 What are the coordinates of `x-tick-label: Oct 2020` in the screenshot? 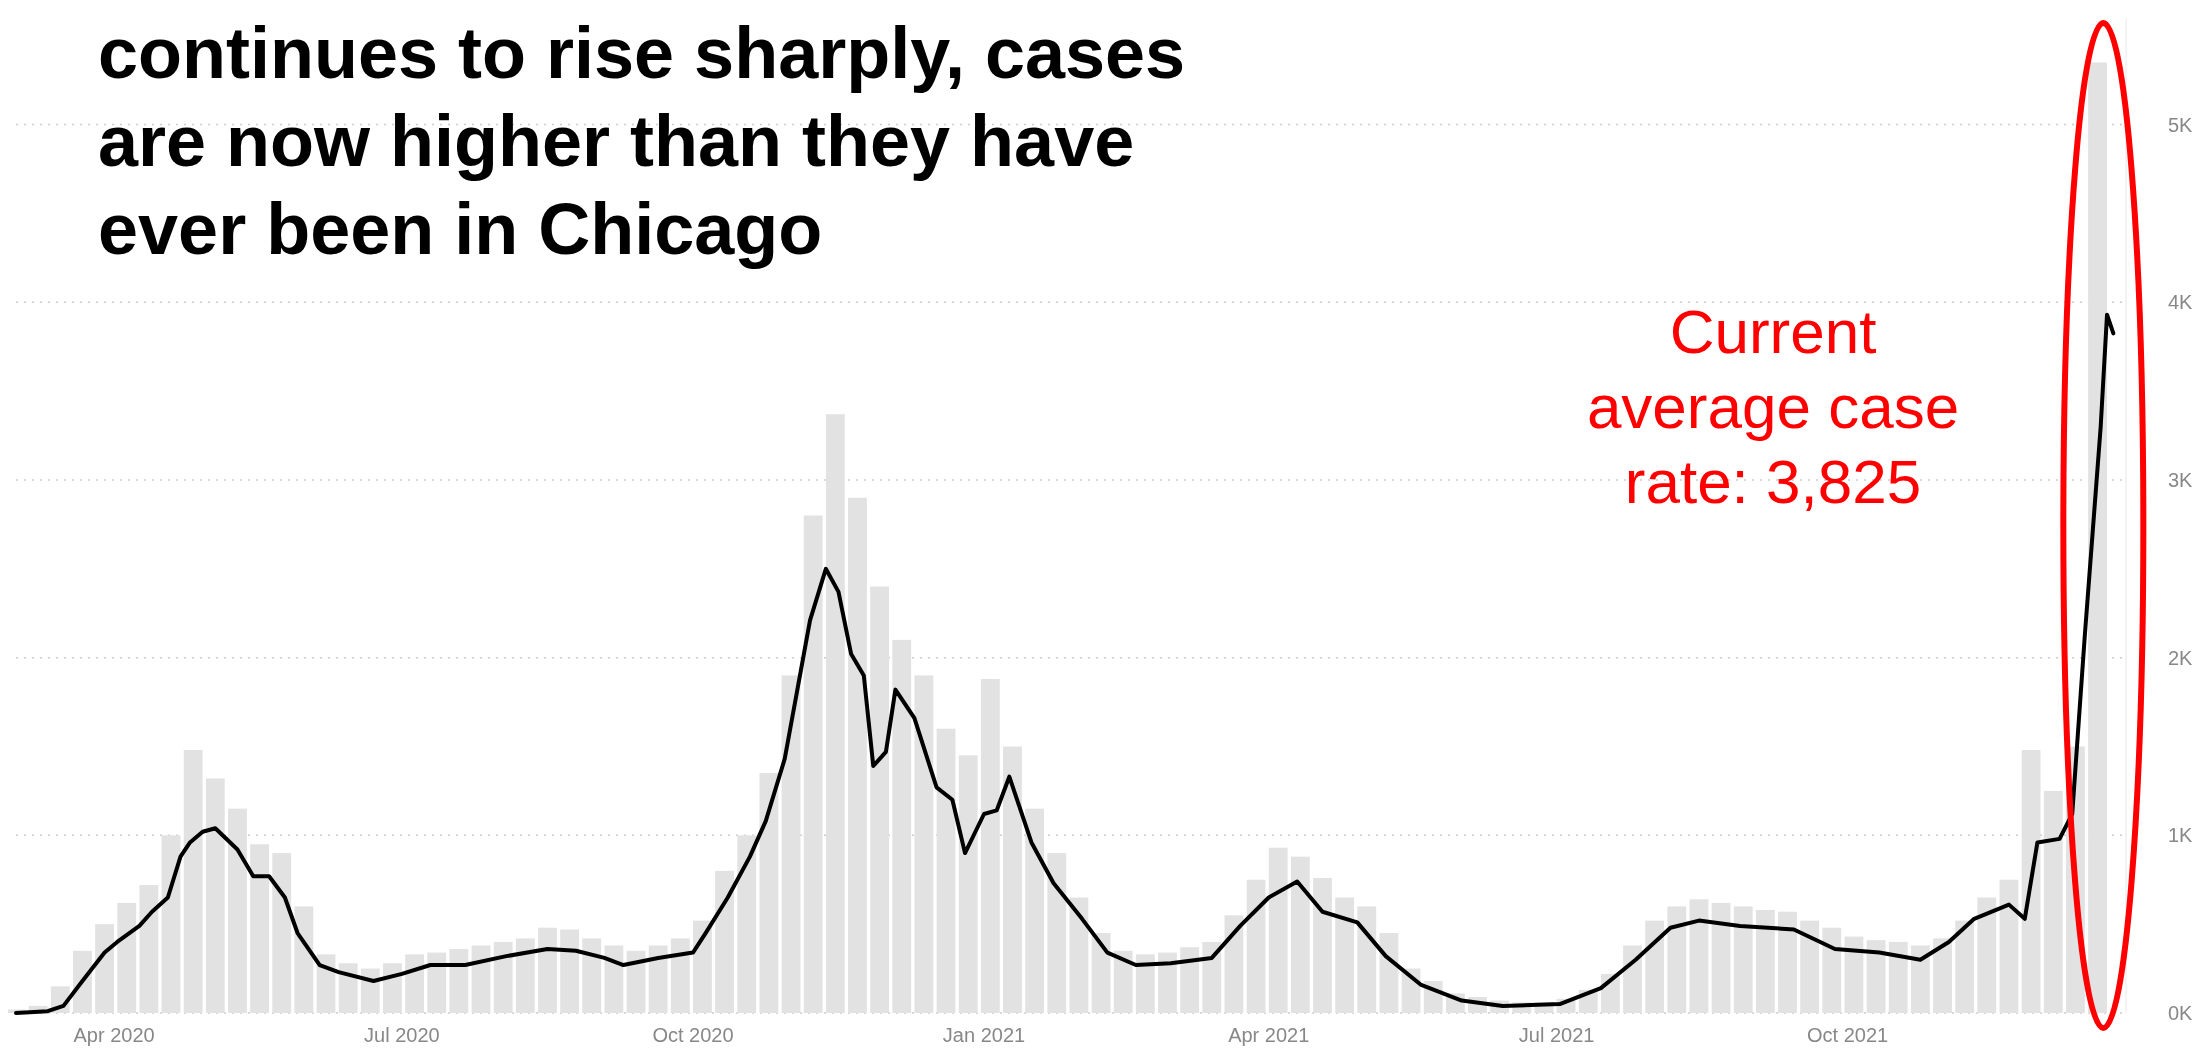 It's located at (693, 1035).